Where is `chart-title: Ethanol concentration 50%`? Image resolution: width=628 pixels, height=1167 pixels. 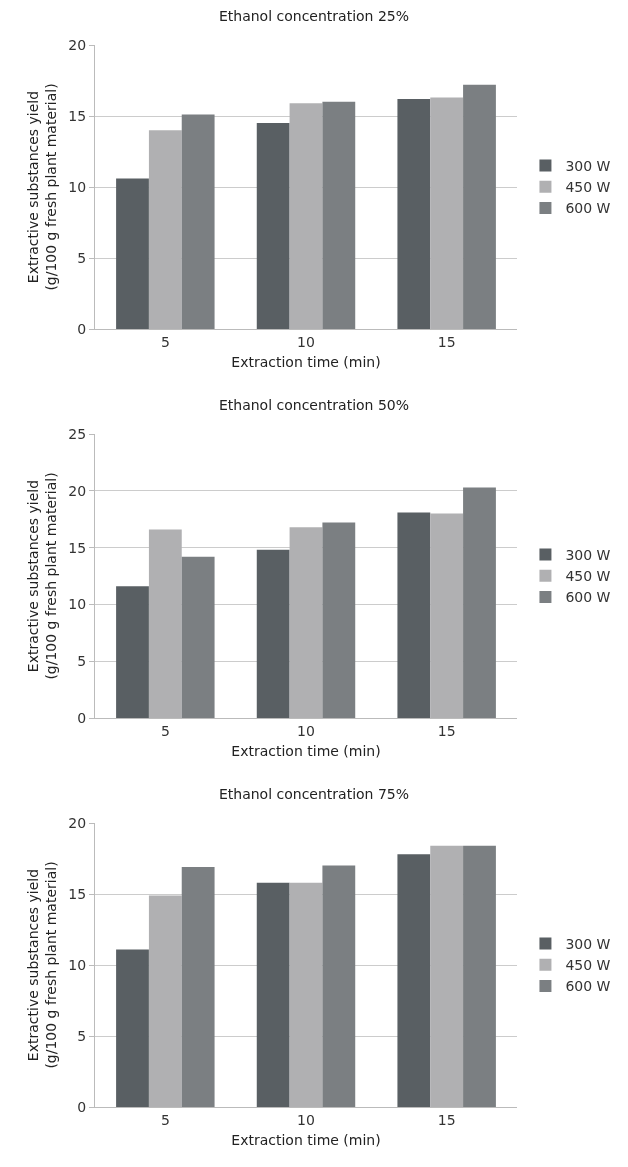 chart-title: Ethanol concentration 50% is located at coordinates (314, 405).